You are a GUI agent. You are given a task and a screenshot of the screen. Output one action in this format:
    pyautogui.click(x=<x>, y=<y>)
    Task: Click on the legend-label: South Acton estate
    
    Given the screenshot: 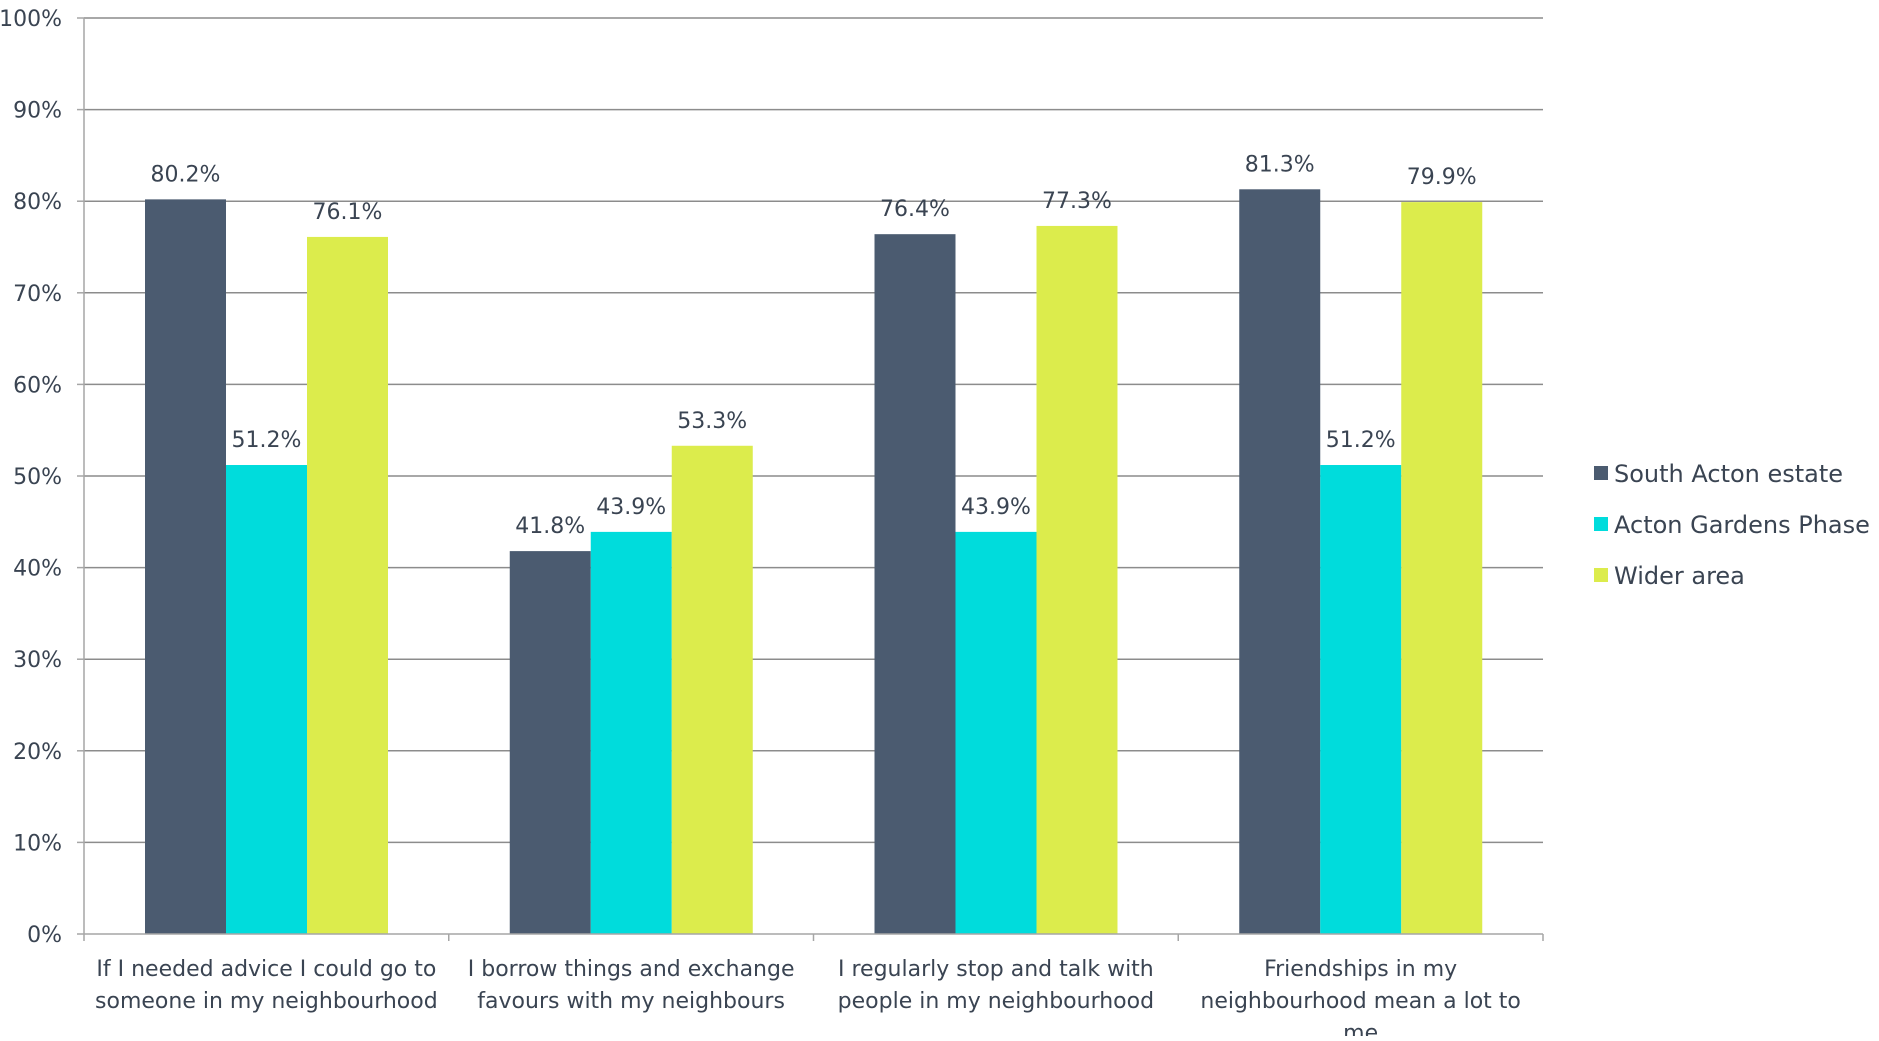 What is the action you would take?
    pyautogui.click(x=1728, y=474)
    